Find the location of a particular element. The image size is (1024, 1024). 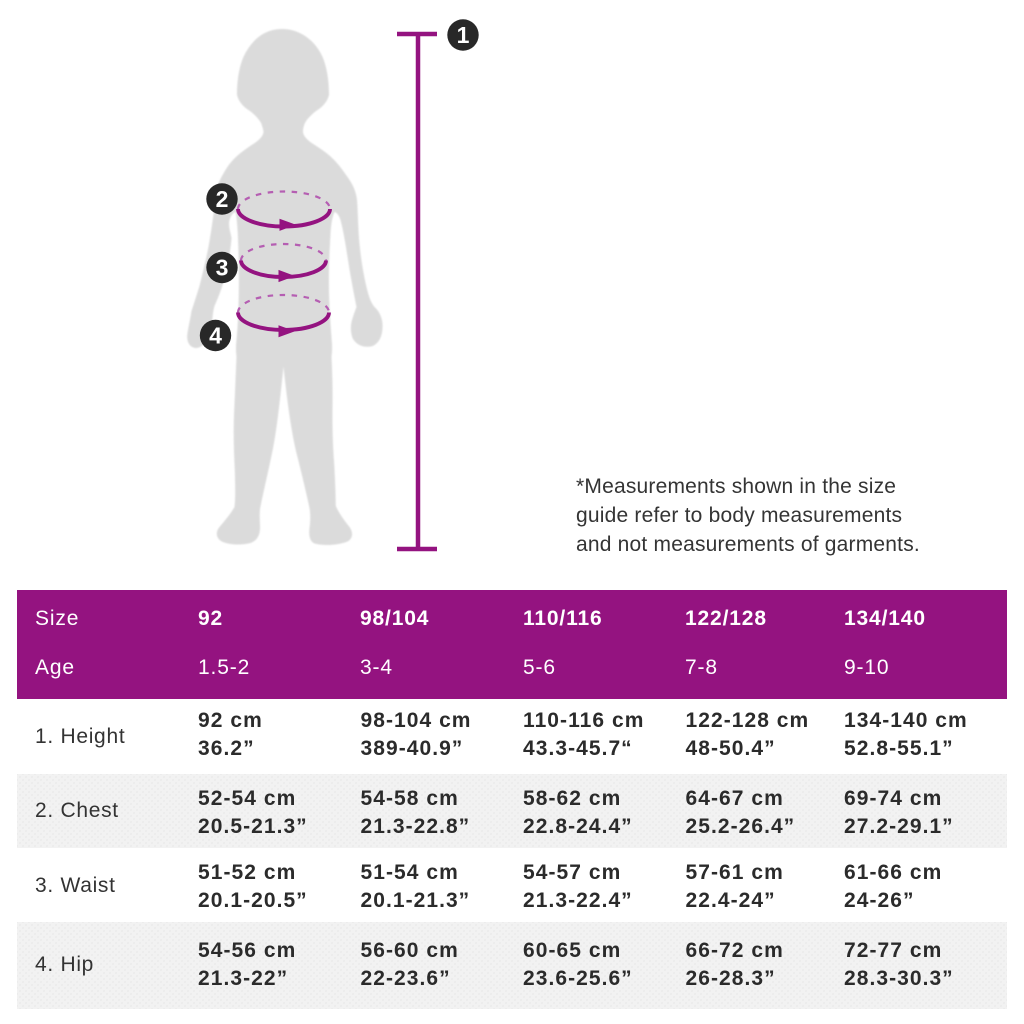

svg-text: 4 is located at coordinates (215, 336).